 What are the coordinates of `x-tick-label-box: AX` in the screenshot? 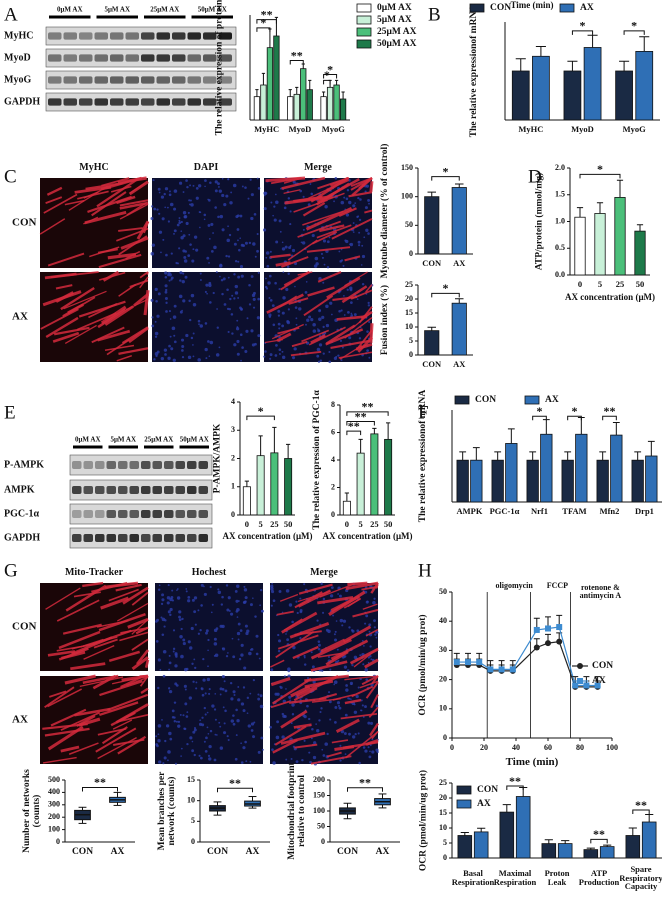 It's located at (459, 363).